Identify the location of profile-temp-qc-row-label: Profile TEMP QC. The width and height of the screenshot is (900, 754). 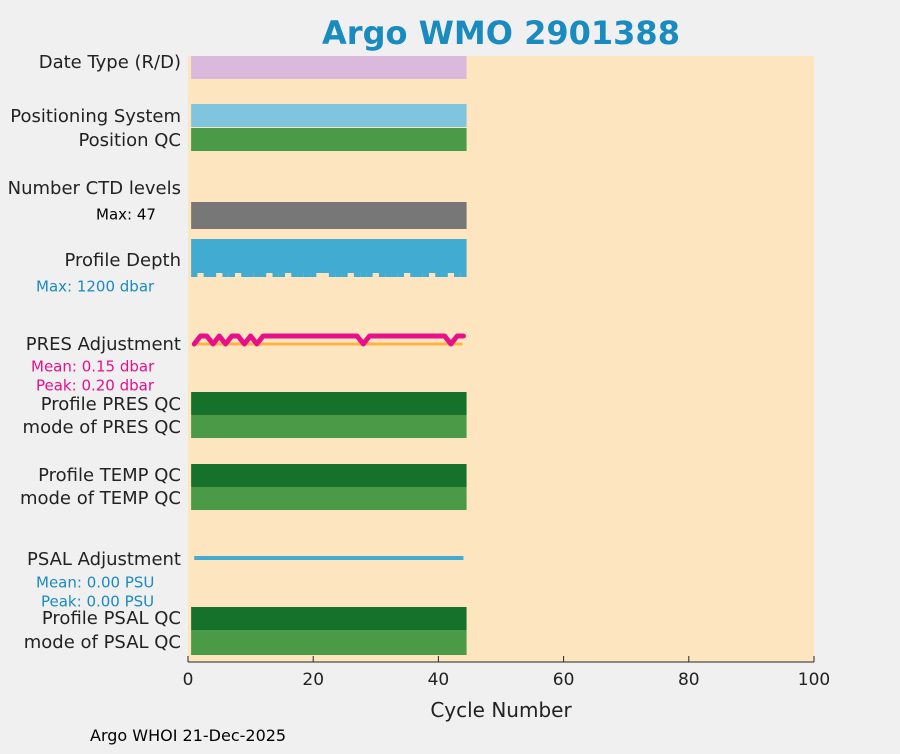
(109, 475).